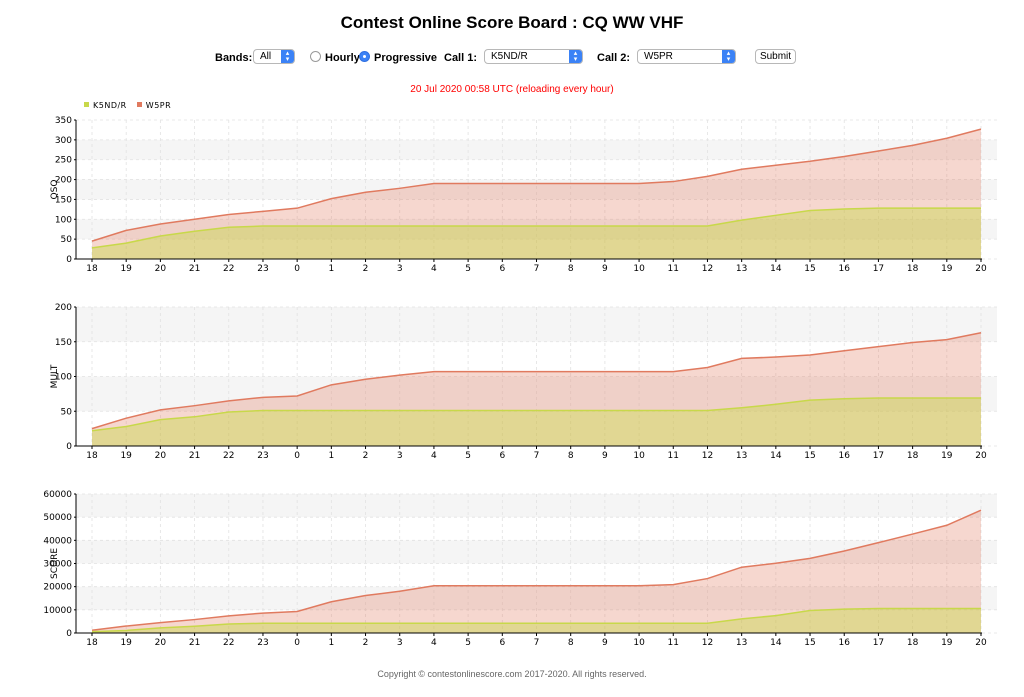 This screenshot has width=1024, height=697. Describe the element at coordinates (405, 58) in the screenshot. I see `progressive-label: Progressive` at that location.